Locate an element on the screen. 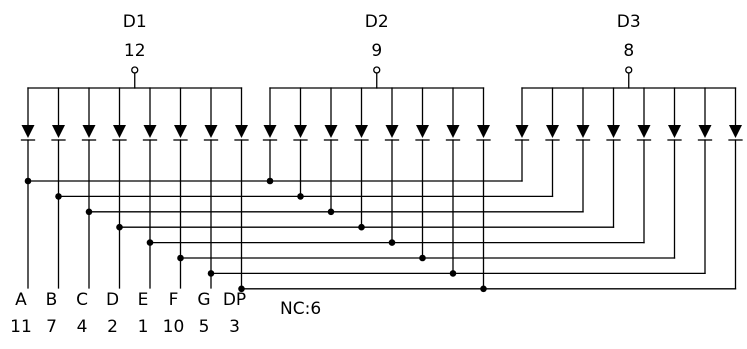  segment-pin-label: 7 is located at coordinates (51, 327).